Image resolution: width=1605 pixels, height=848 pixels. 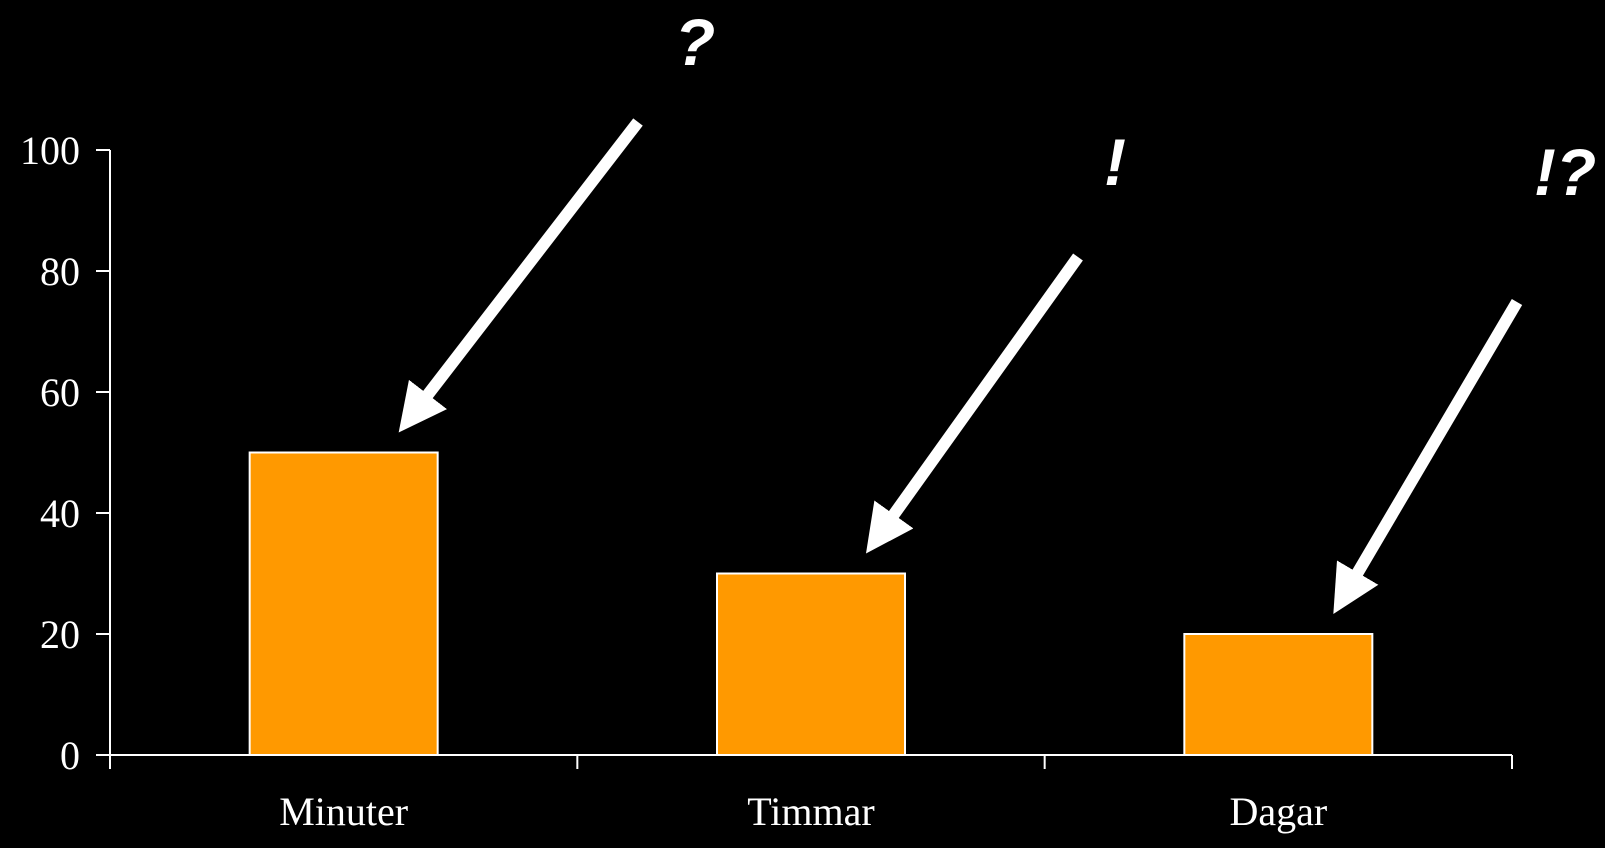 I want to click on annotation-symbol: ?, so click(x=695, y=42).